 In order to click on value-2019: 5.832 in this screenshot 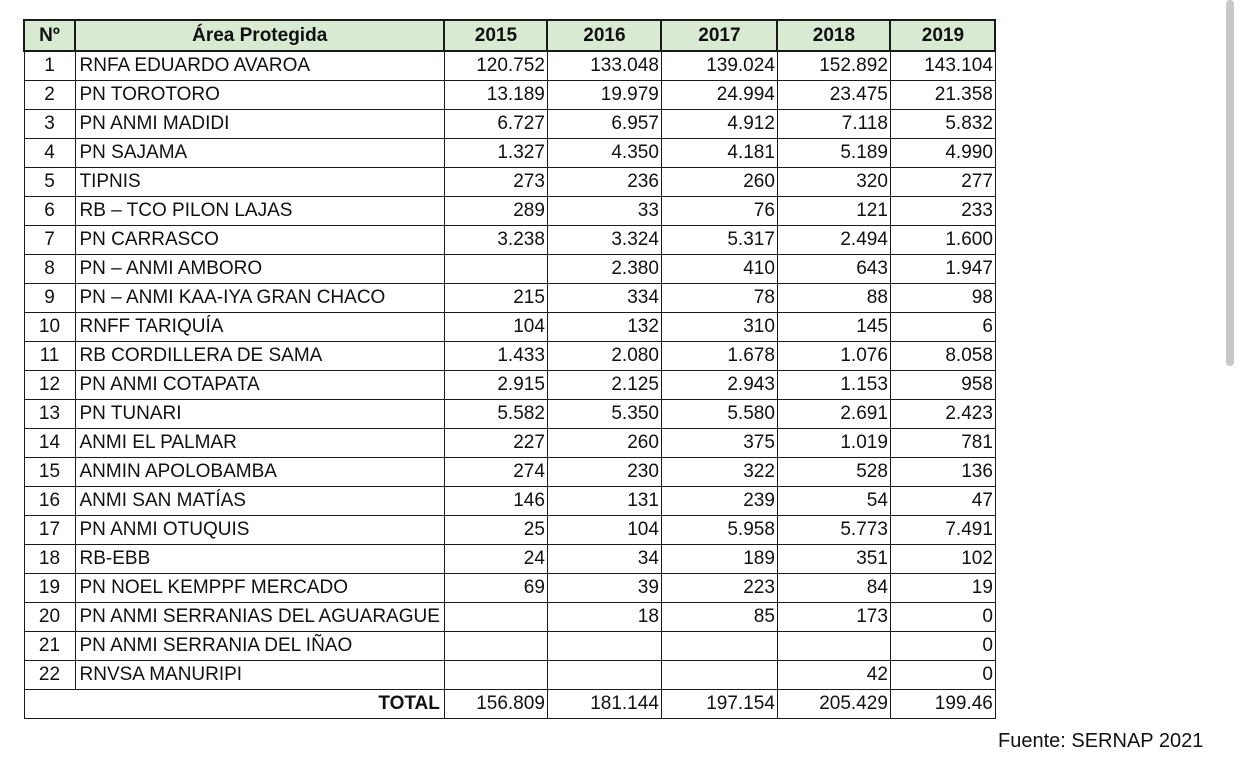, I will do `click(942, 123)`.